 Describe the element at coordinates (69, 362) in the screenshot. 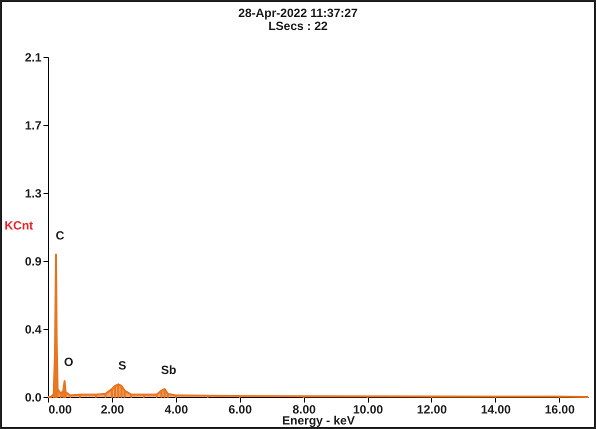

I see `annotation: O` at that location.